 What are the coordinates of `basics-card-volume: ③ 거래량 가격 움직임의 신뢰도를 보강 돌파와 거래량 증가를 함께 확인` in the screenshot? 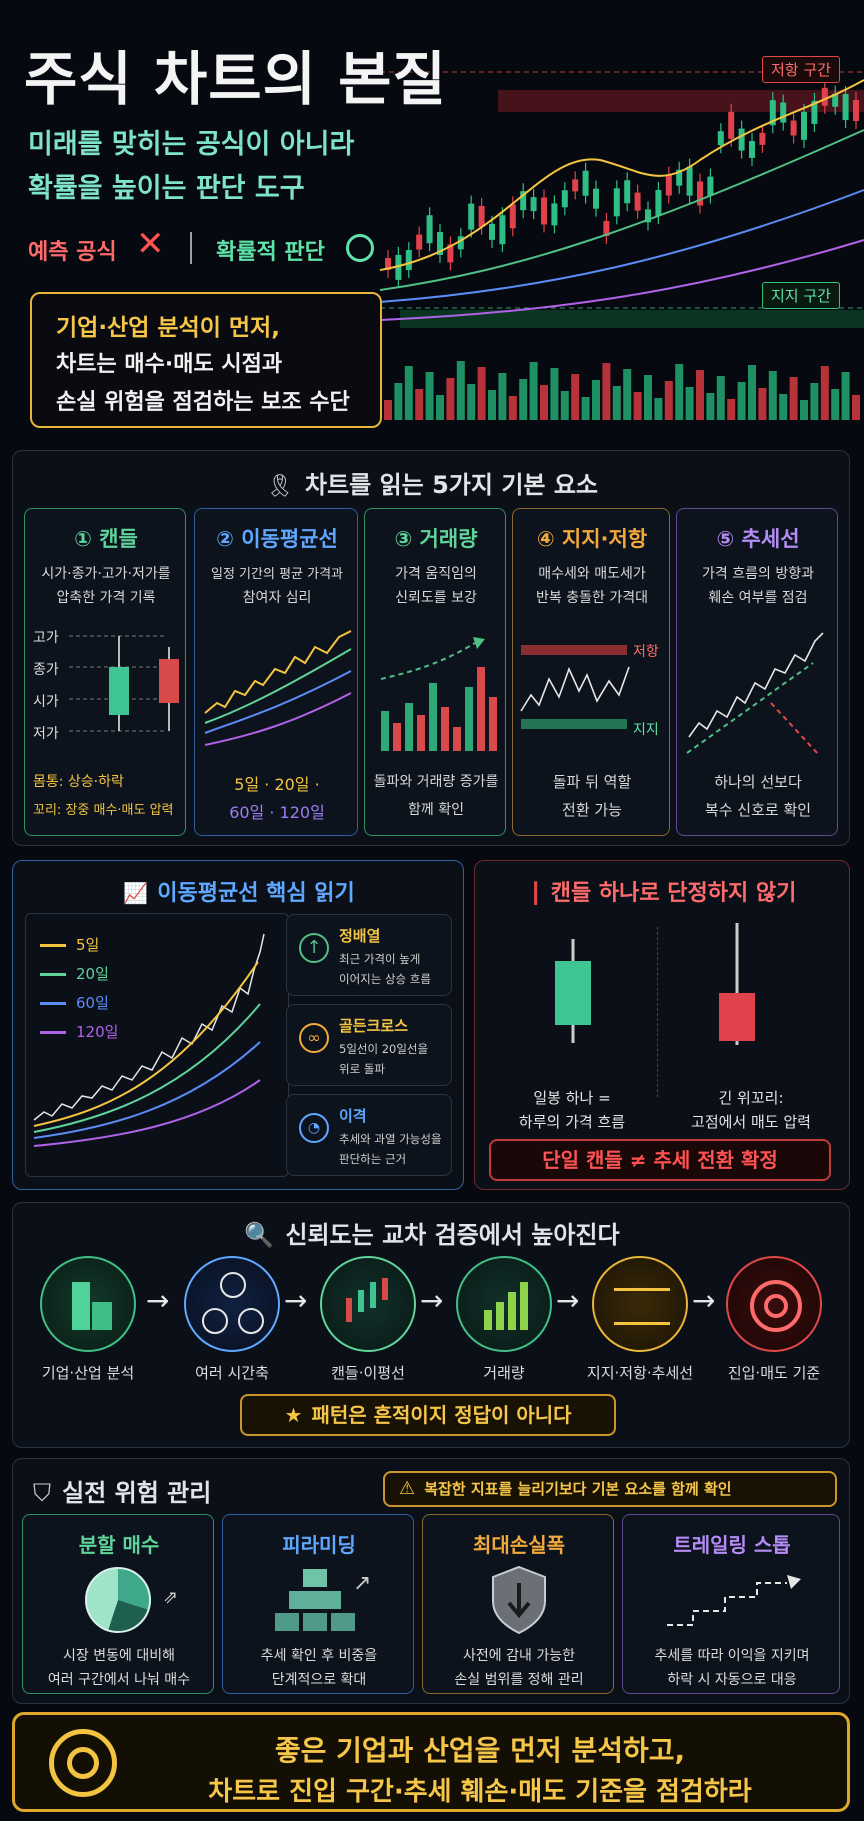 It's located at (435, 672).